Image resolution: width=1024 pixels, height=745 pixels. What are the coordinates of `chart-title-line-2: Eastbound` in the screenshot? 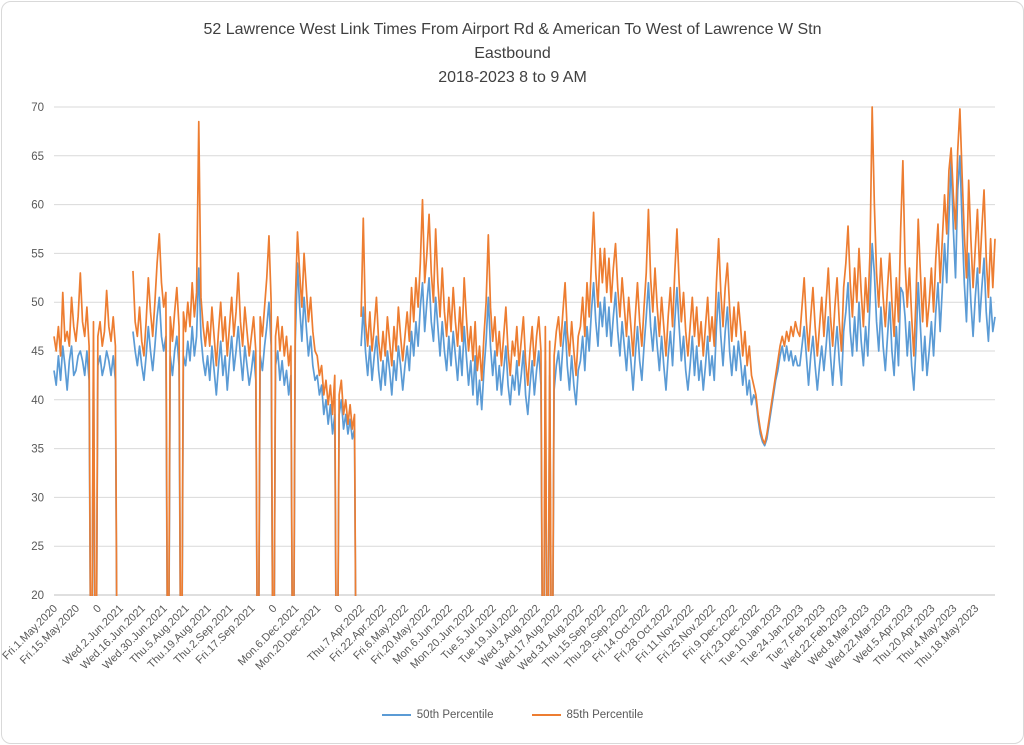 It's located at (512, 53).